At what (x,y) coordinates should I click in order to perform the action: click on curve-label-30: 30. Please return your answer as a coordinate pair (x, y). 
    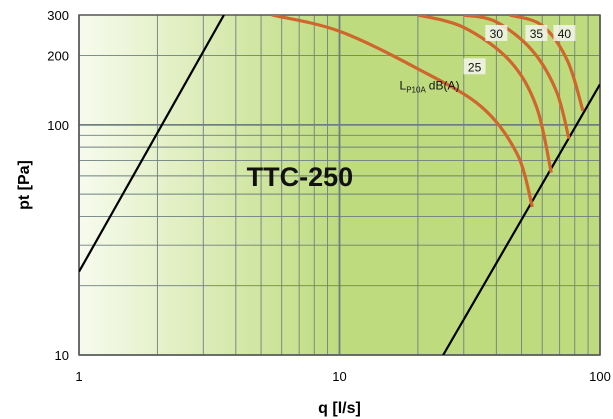
    Looking at the image, I should click on (497, 34).